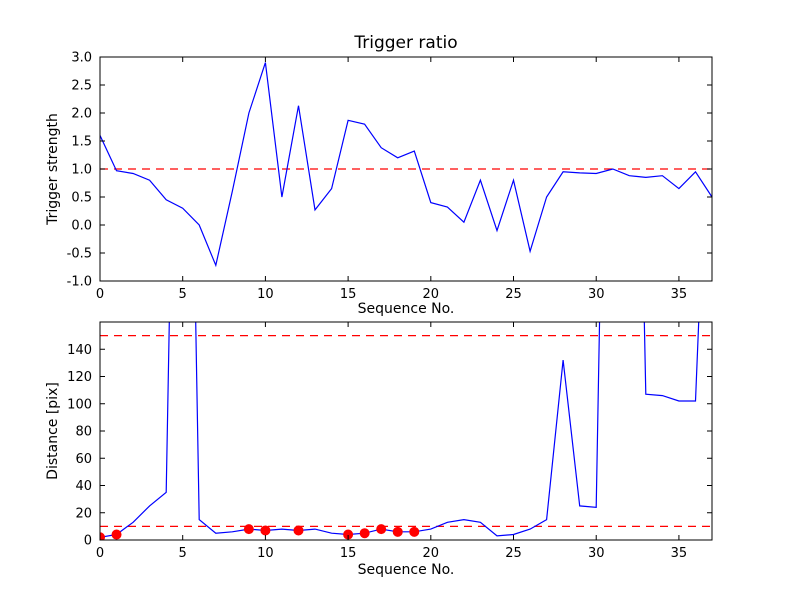 This screenshot has height=600, width=800. Describe the element at coordinates (83, 459) in the screenshot. I see `y-tick-label: 60` at that location.